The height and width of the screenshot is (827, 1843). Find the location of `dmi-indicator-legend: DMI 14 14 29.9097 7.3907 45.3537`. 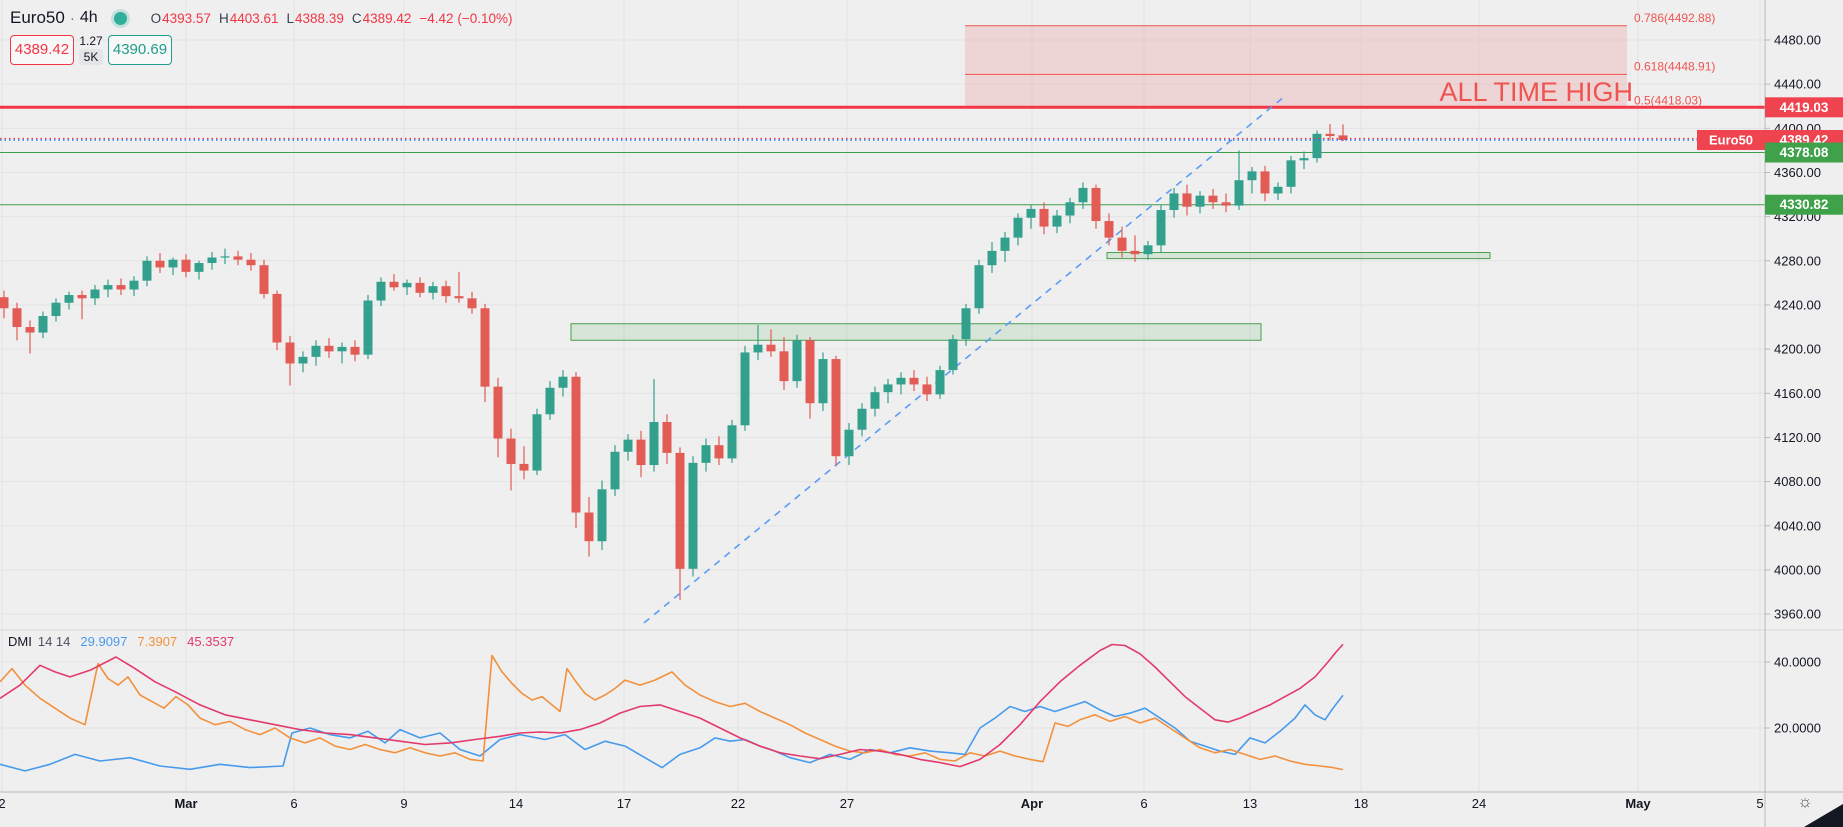

dmi-indicator-legend: DMI 14 14 29.9097 7.3907 45.3537 is located at coordinates (121, 641).